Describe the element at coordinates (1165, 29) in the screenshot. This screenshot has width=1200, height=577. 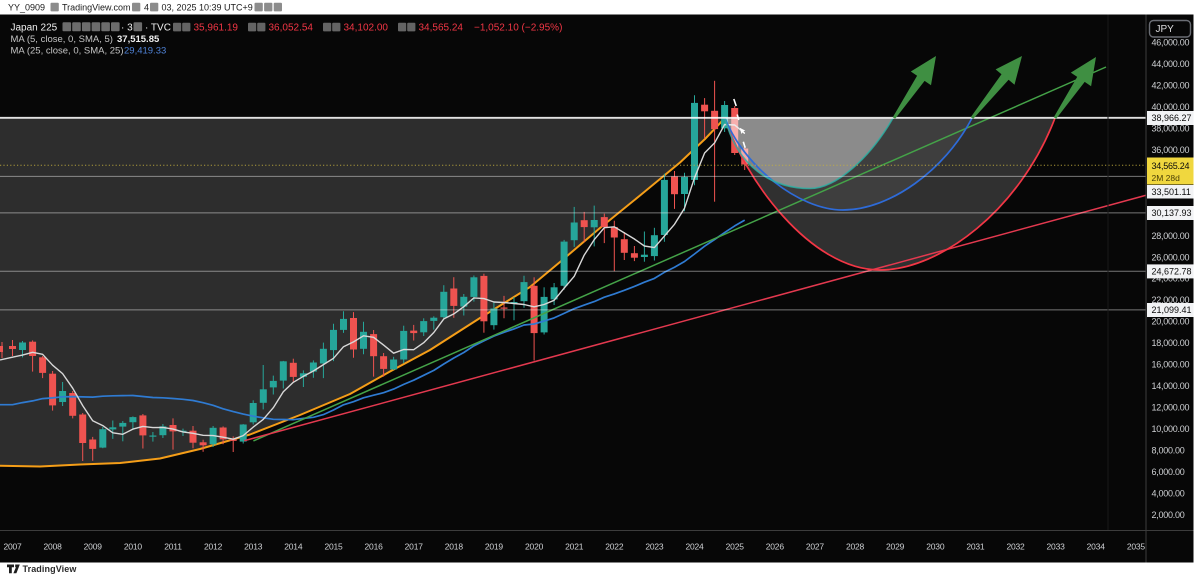
I see `svg-text: JPY` at that location.